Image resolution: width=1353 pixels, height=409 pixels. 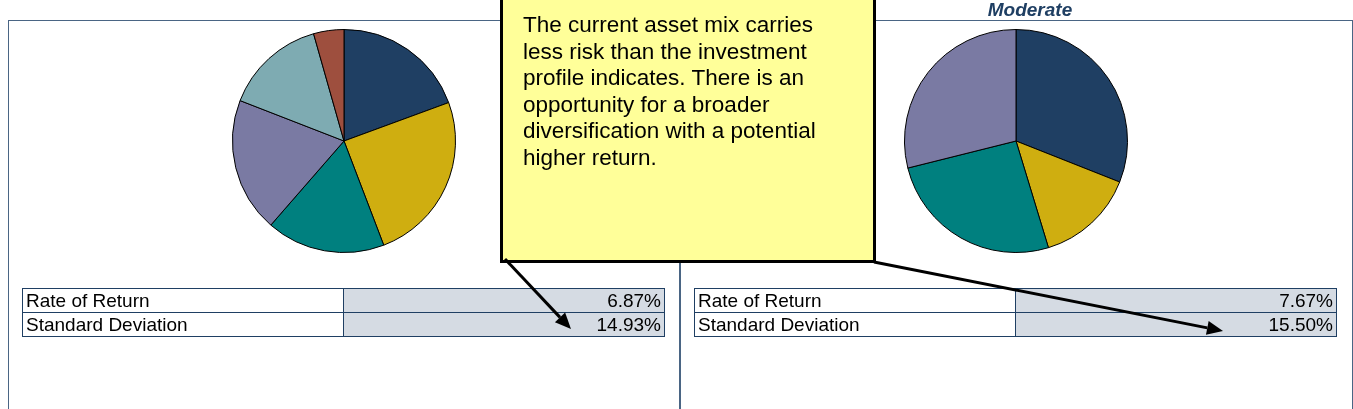 I want to click on chart-title: Moderate, so click(x=1030, y=10).